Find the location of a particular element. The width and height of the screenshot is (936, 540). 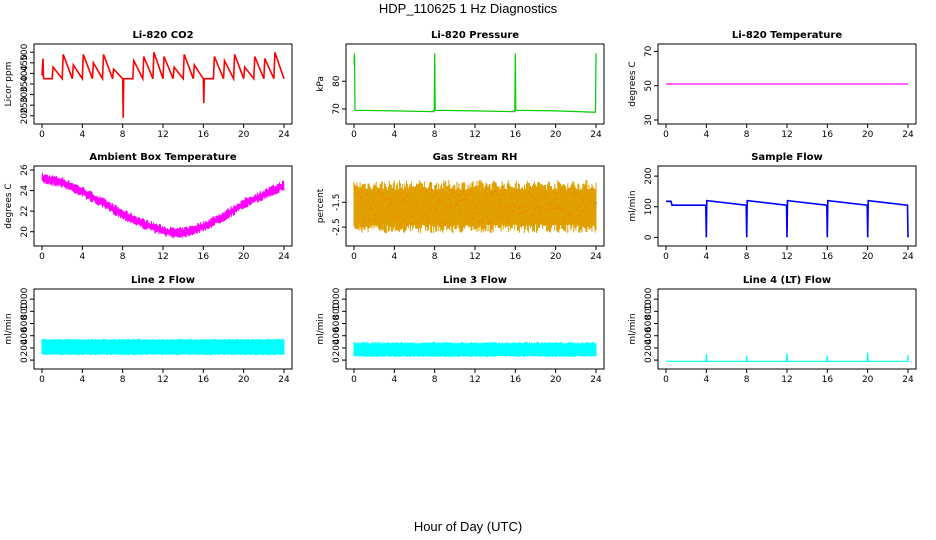

panel-title: Li-820 CO2 is located at coordinates (162, 35).